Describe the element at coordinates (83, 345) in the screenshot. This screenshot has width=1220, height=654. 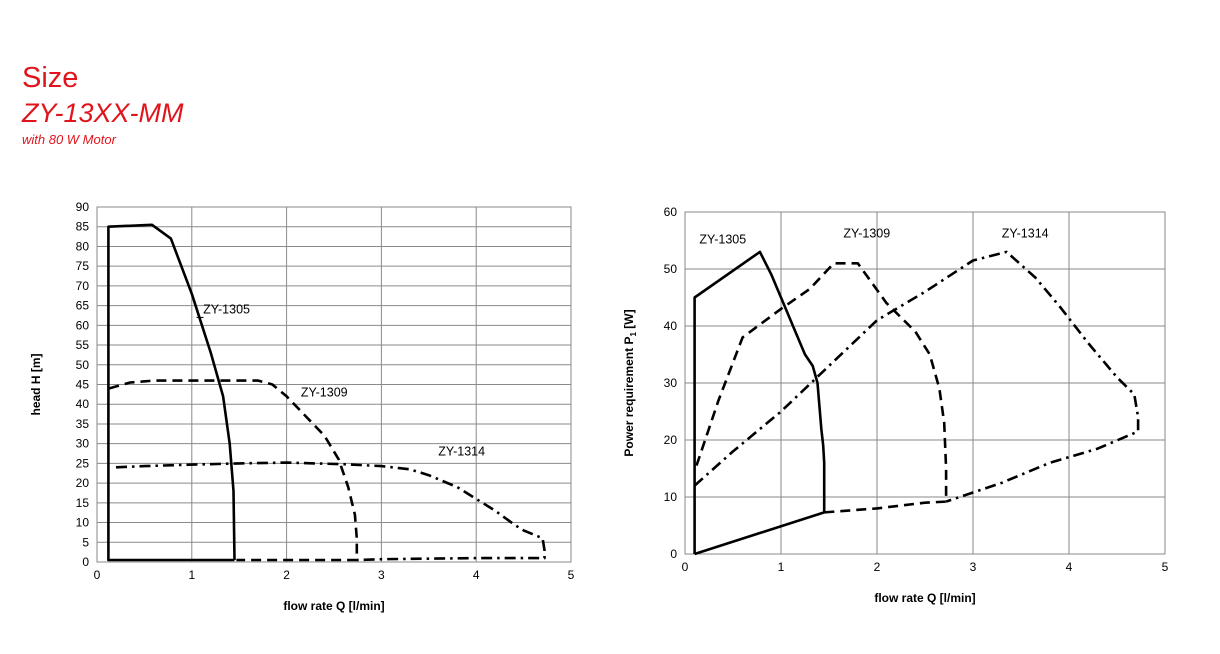
I see `y-tick-label: 55` at that location.